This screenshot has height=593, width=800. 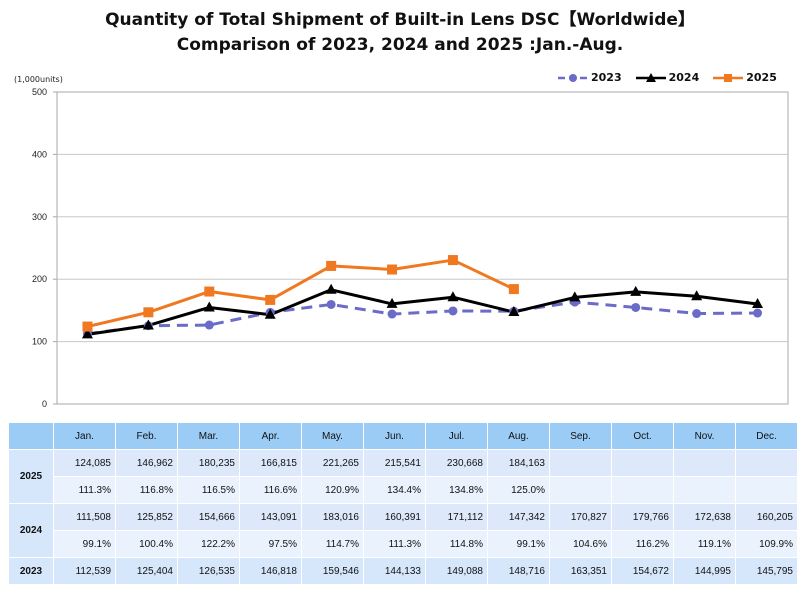 What do you see at coordinates (580, 517) in the screenshot?
I see `table-cell-units: 170,827` at bounding box center [580, 517].